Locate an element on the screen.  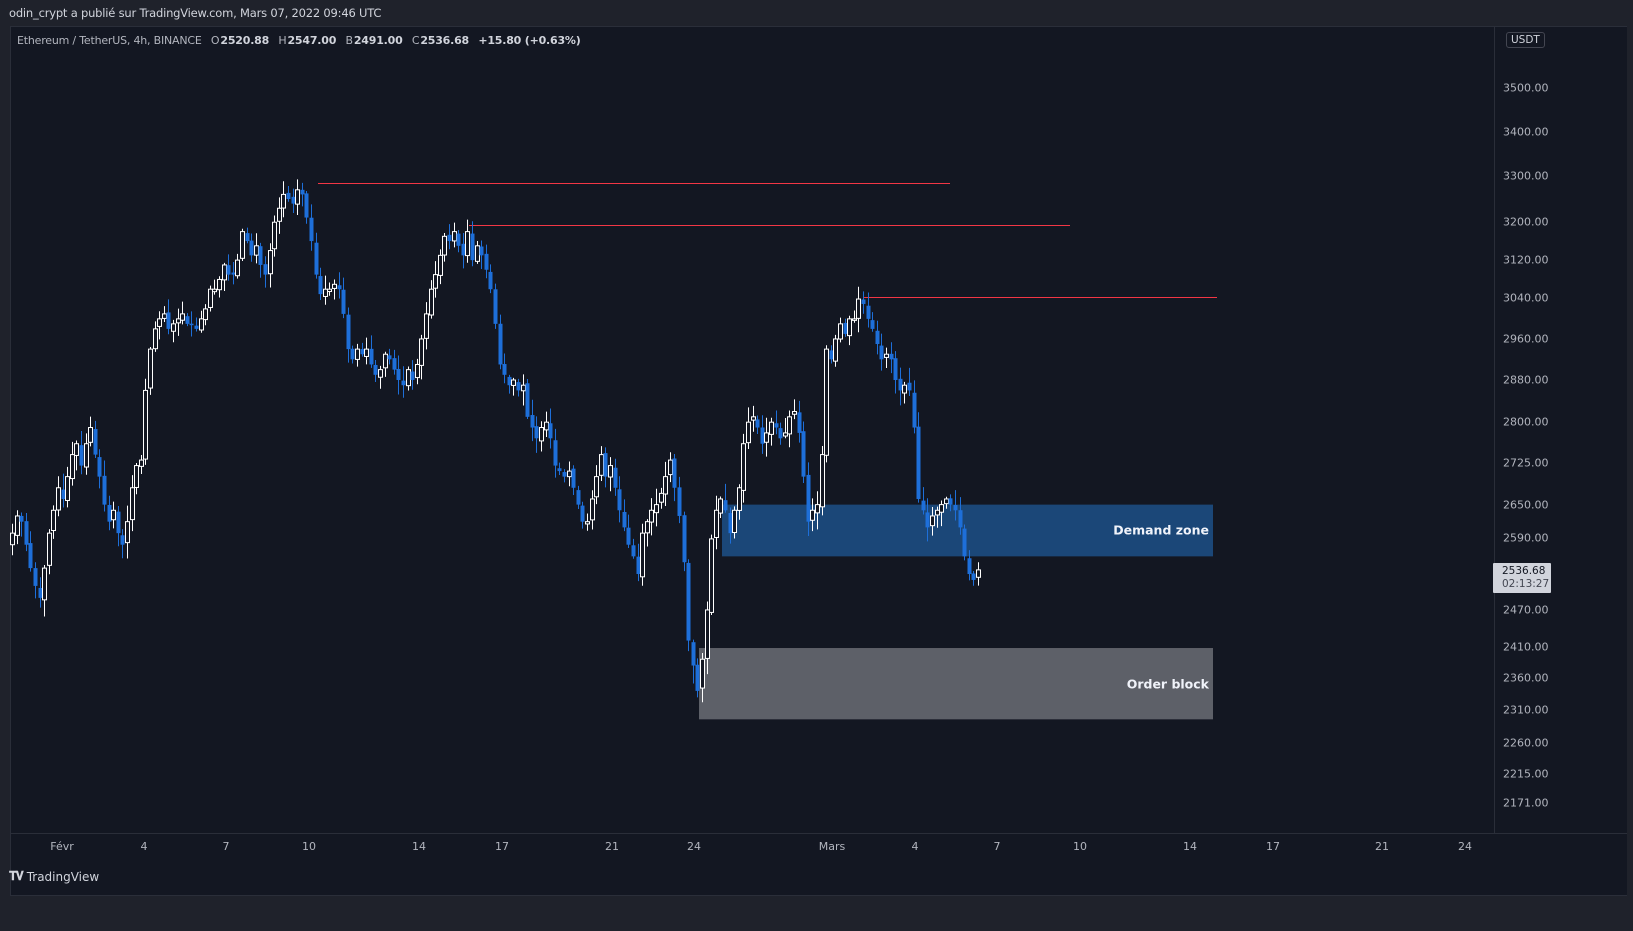
demand-zone-rect is located at coordinates (967, 530).